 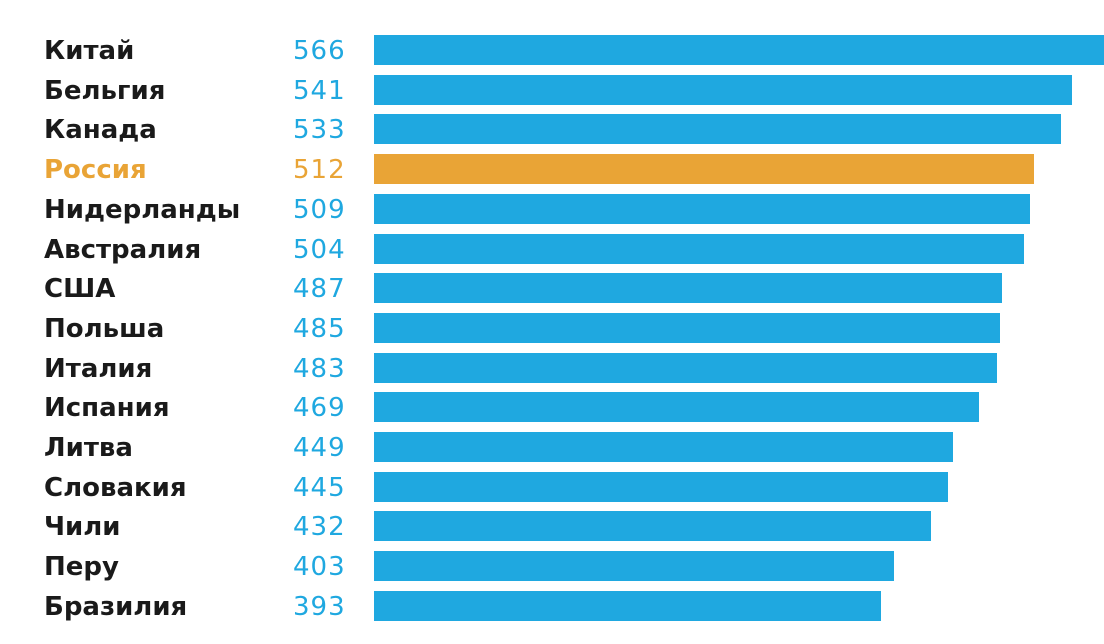 What do you see at coordinates (142, 209) in the screenshot?
I see `category-label: Нидерланды` at bounding box center [142, 209].